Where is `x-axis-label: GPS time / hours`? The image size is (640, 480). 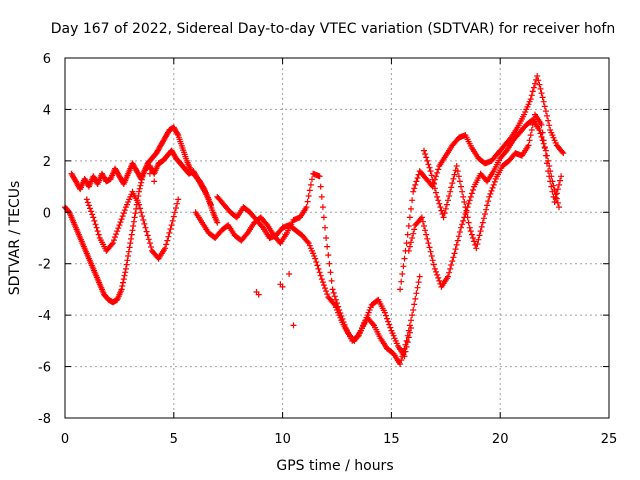
x-axis-label: GPS time / hours is located at coordinates (334, 466).